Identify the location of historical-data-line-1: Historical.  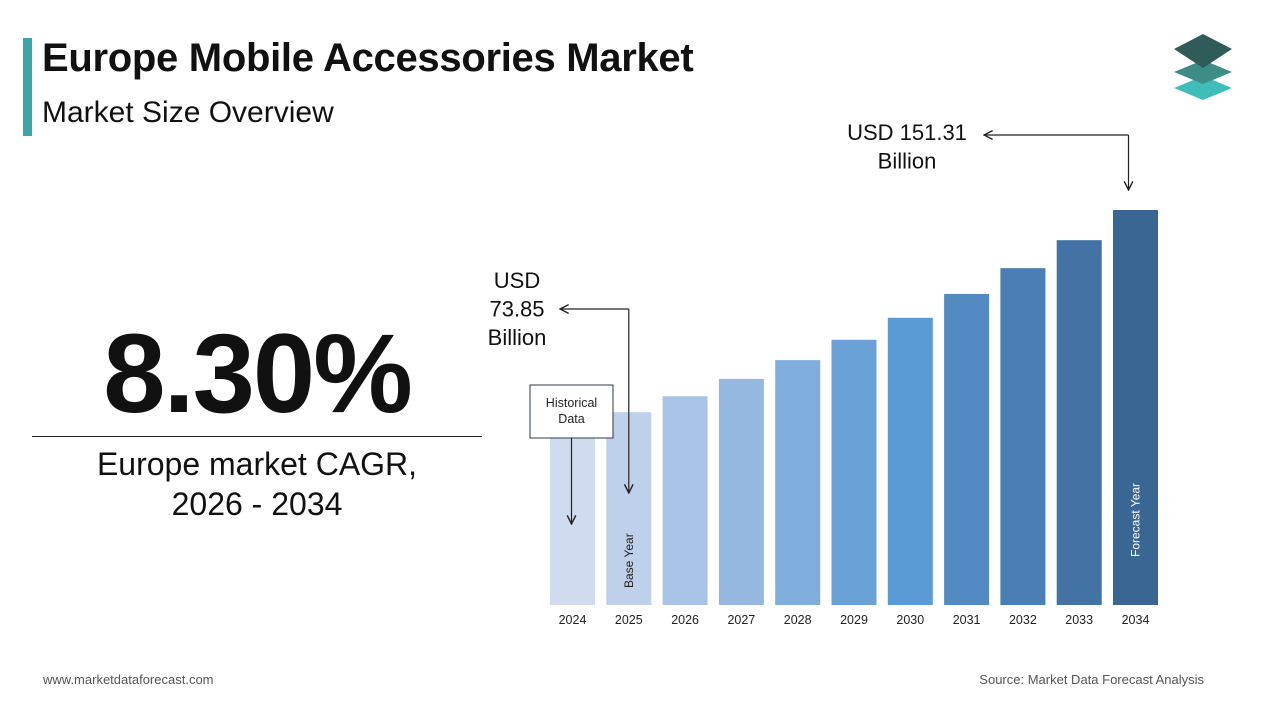
(571, 403).